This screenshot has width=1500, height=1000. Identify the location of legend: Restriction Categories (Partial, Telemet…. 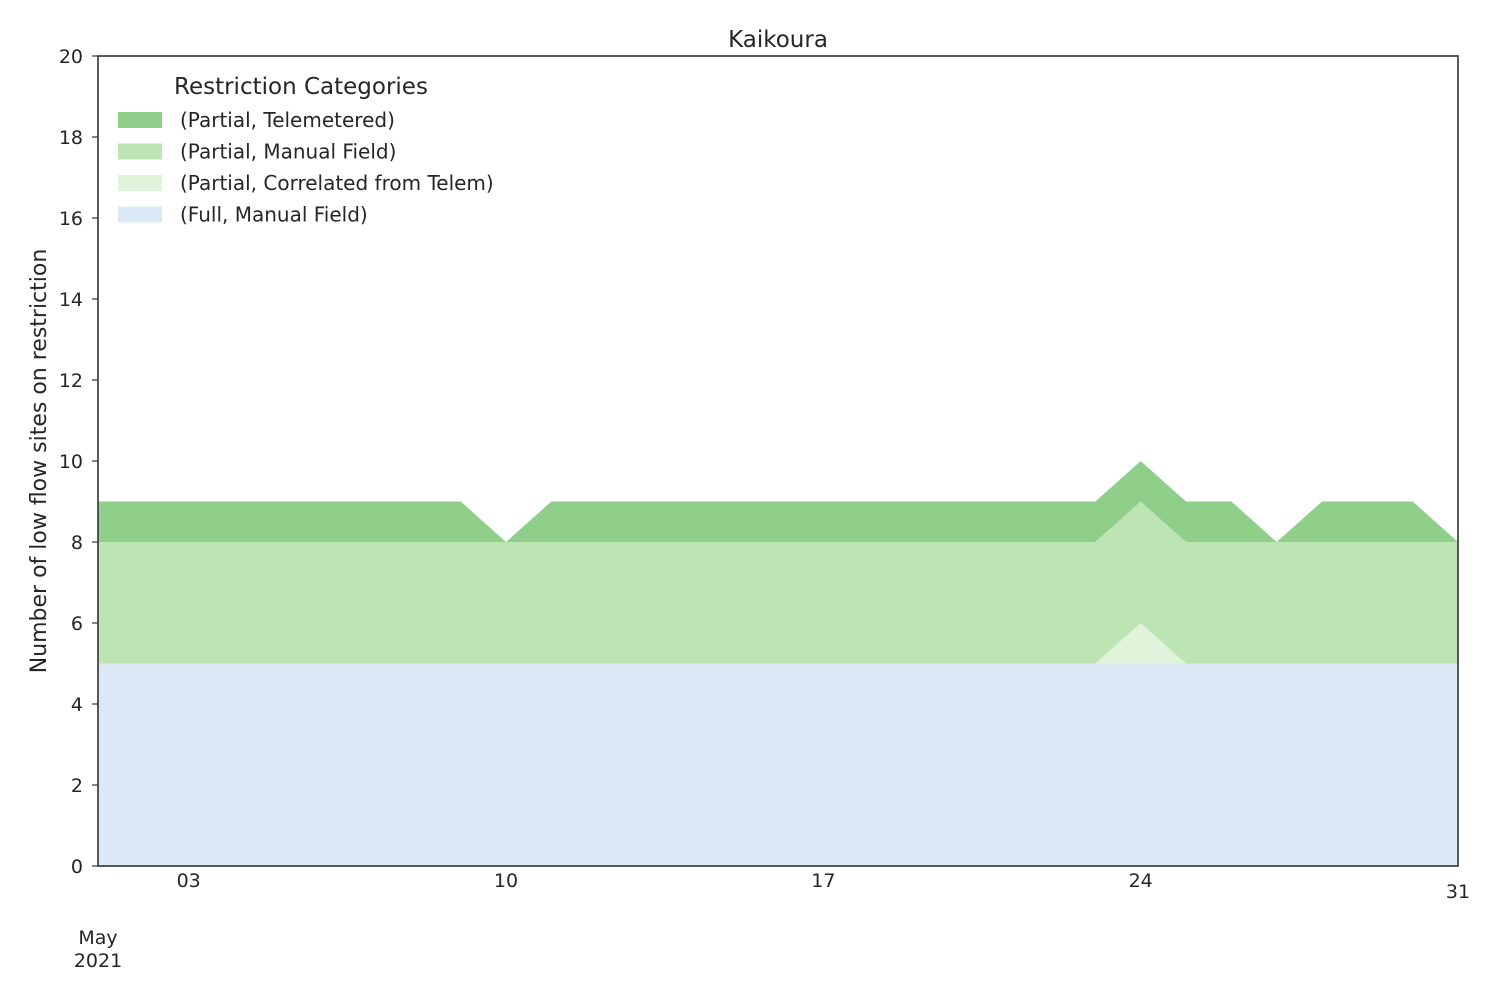
(306, 150).